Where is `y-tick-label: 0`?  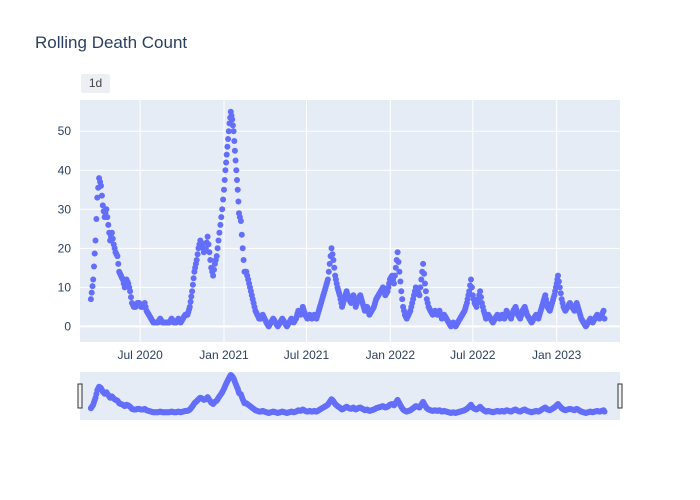
y-tick-label: 0 is located at coordinates (67, 326).